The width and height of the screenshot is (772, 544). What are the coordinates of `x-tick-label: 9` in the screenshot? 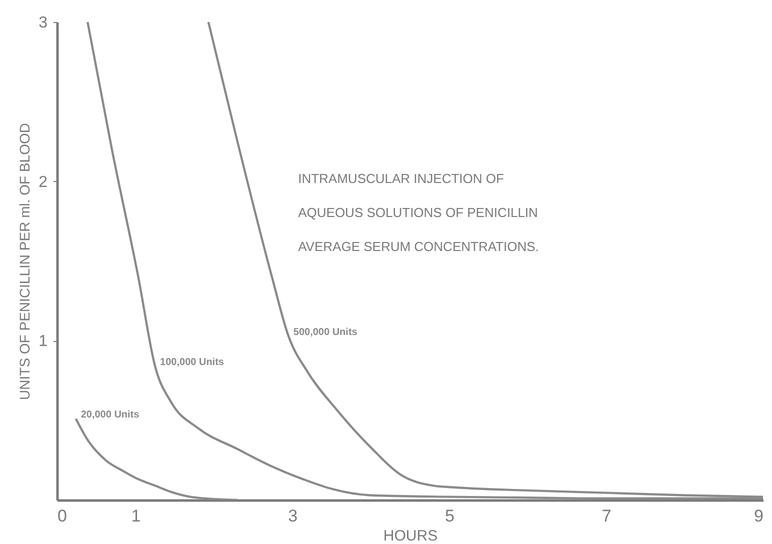 It's located at (759, 516).